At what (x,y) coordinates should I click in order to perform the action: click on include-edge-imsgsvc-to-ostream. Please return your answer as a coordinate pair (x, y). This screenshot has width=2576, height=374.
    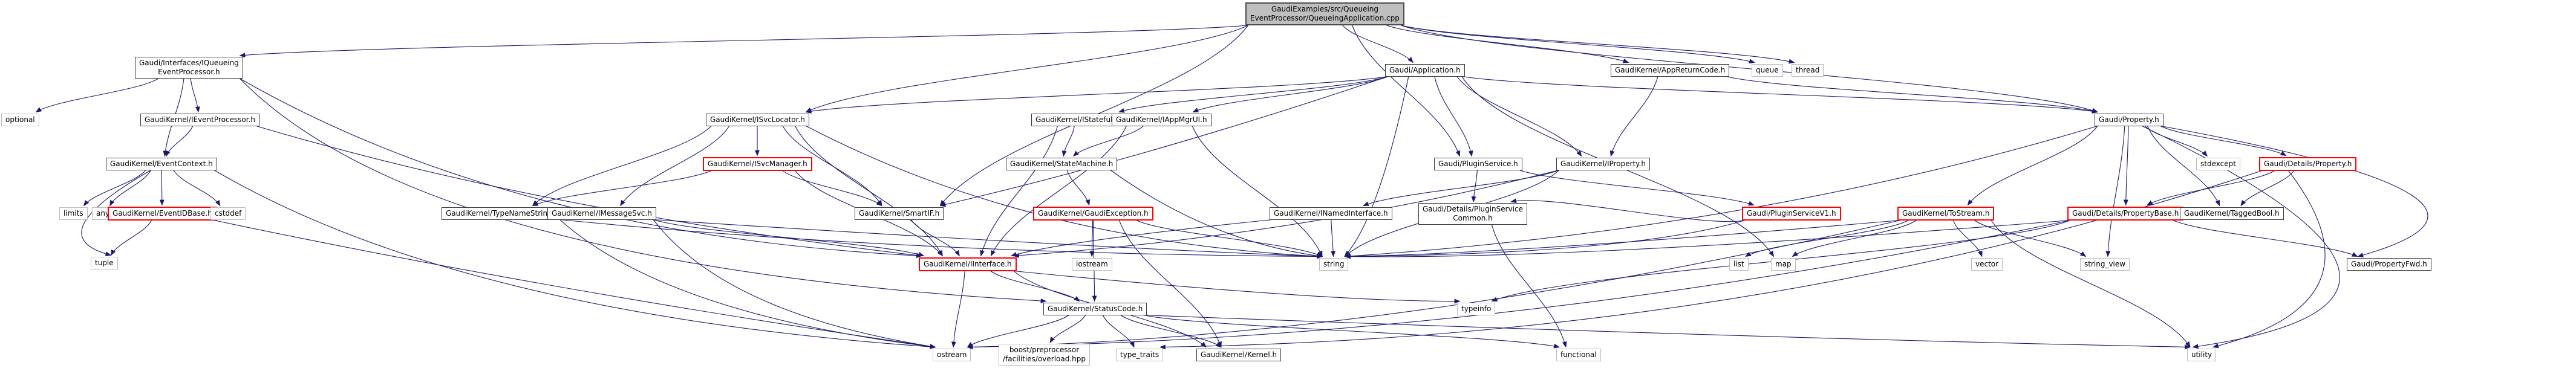
    Looking at the image, I should click on (794, 284).